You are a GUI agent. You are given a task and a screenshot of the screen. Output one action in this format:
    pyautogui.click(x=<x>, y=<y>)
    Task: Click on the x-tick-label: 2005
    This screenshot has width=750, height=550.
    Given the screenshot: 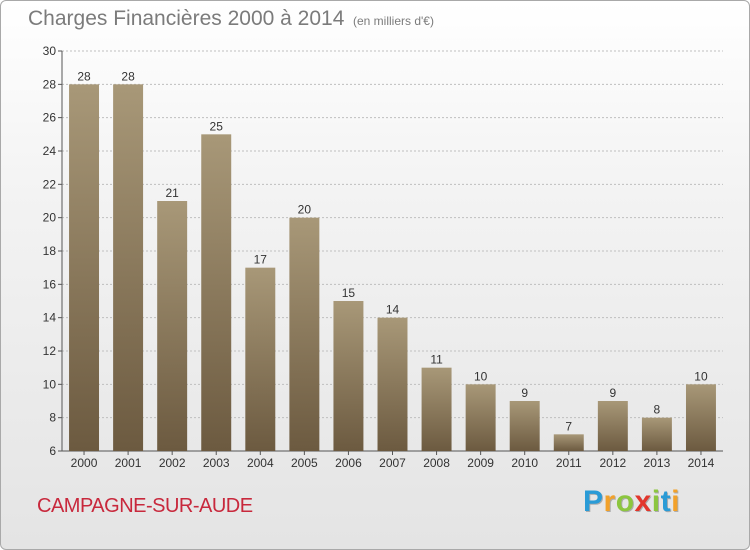 What is the action you would take?
    pyautogui.click(x=304, y=463)
    